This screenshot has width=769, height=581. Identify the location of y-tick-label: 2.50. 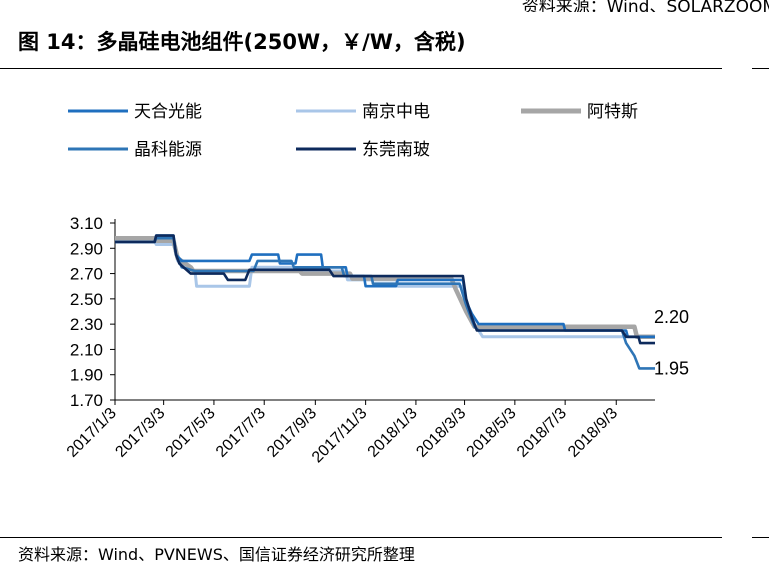
(86, 299).